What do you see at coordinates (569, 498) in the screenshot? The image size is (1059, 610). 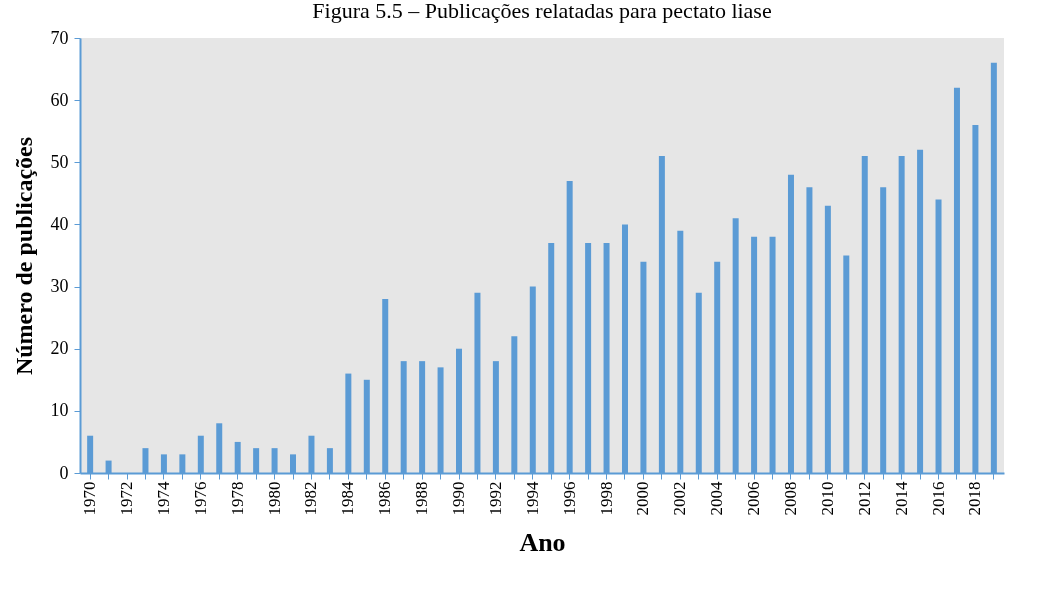 I see `x-tick-label: 1996` at bounding box center [569, 498].